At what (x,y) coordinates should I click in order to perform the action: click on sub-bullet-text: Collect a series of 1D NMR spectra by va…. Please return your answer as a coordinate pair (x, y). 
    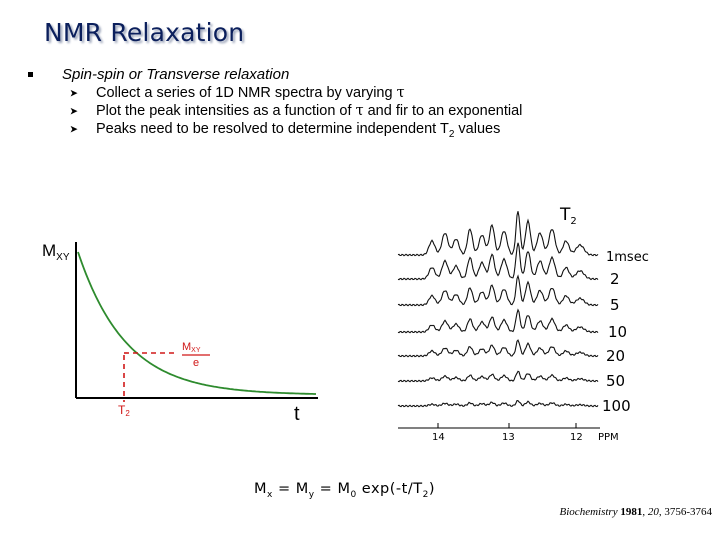
    Looking at the image, I should click on (250, 93).